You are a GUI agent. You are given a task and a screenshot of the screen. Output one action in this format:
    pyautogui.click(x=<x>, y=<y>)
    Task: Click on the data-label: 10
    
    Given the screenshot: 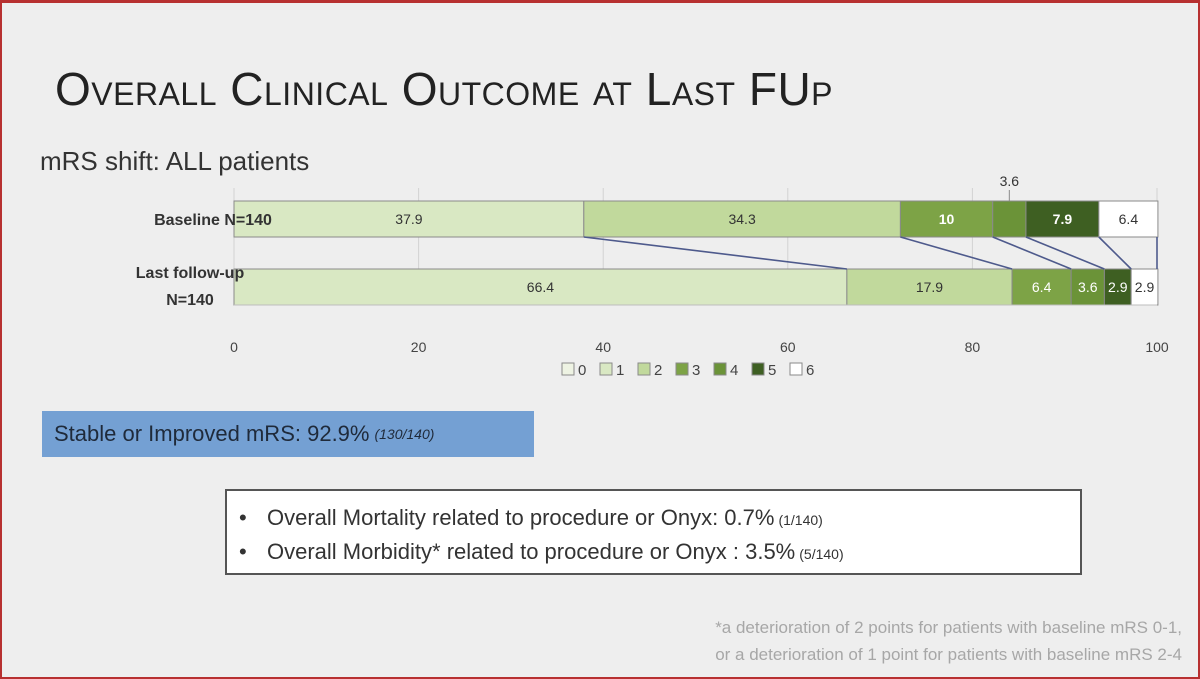 What is the action you would take?
    pyautogui.click(x=947, y=219)
    